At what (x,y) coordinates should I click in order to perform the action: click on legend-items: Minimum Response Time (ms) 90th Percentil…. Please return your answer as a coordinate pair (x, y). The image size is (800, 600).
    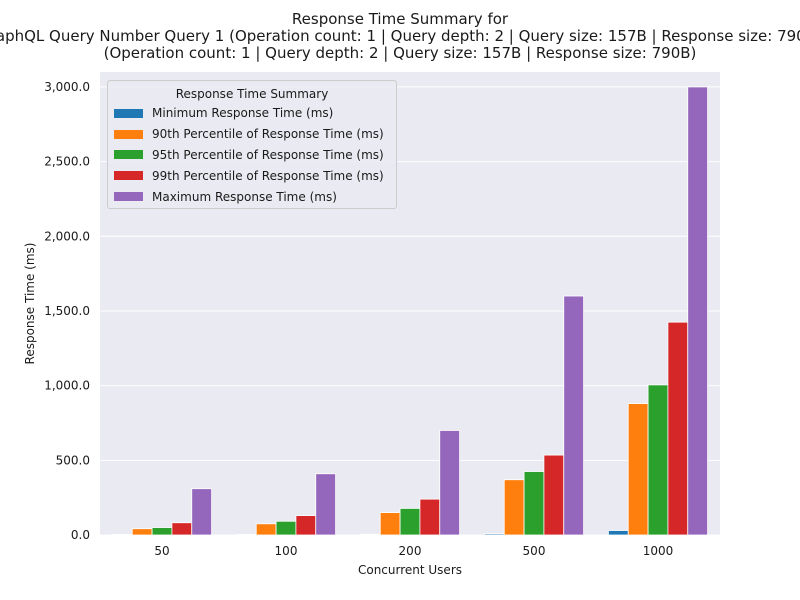
    Looking at the image, I should click on (252, 155).